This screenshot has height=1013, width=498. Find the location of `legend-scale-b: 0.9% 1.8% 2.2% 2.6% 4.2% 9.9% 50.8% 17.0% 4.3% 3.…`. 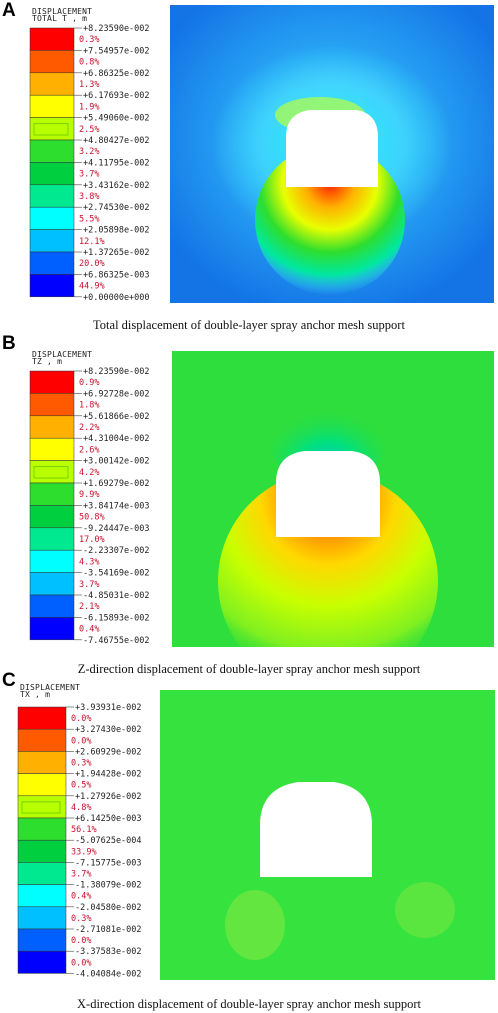

legend-scale-b: 0.9% 1.8% 2.2% 2.6% 4.2% 9.9% 50.8% 17.0% 4.3% 3.… is located at coordinates (89, 506).